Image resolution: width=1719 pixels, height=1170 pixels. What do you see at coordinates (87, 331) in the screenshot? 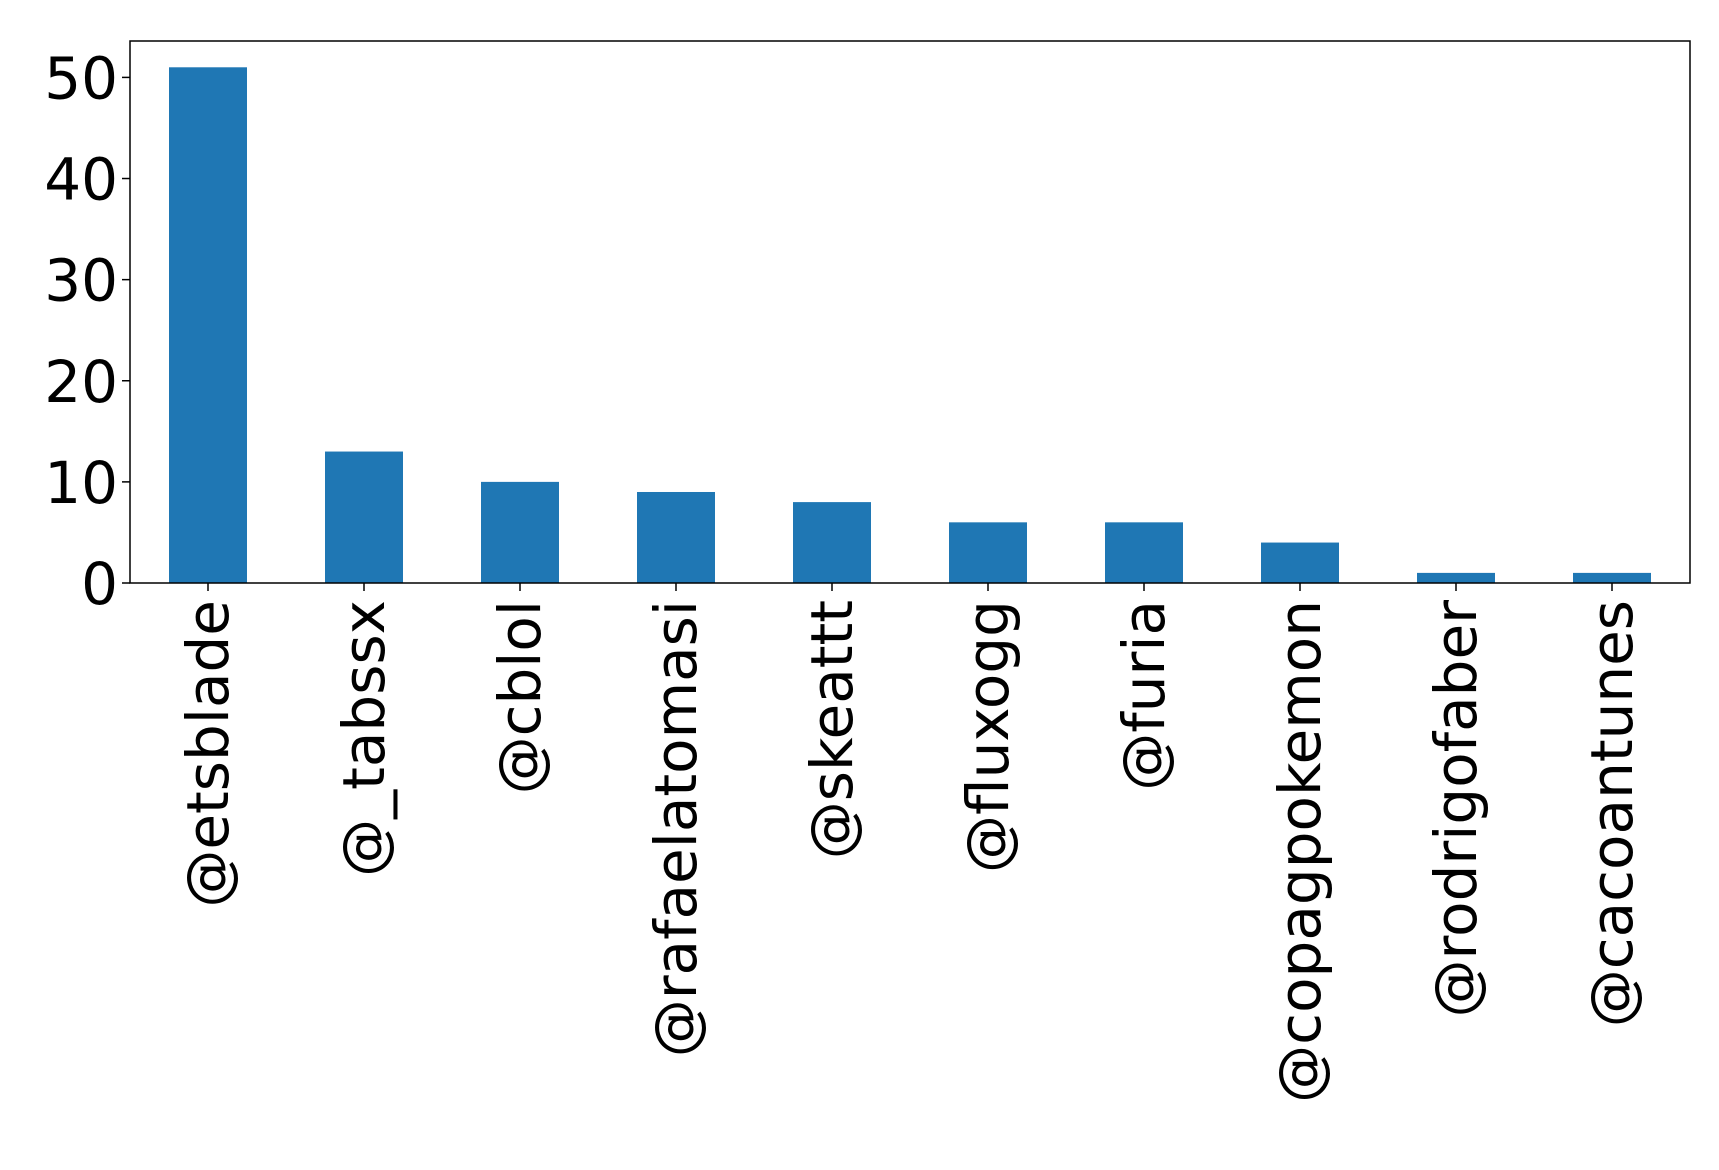
I see `y-axis: 0 10 20 30 40 50` at bounding box center [87, 331].